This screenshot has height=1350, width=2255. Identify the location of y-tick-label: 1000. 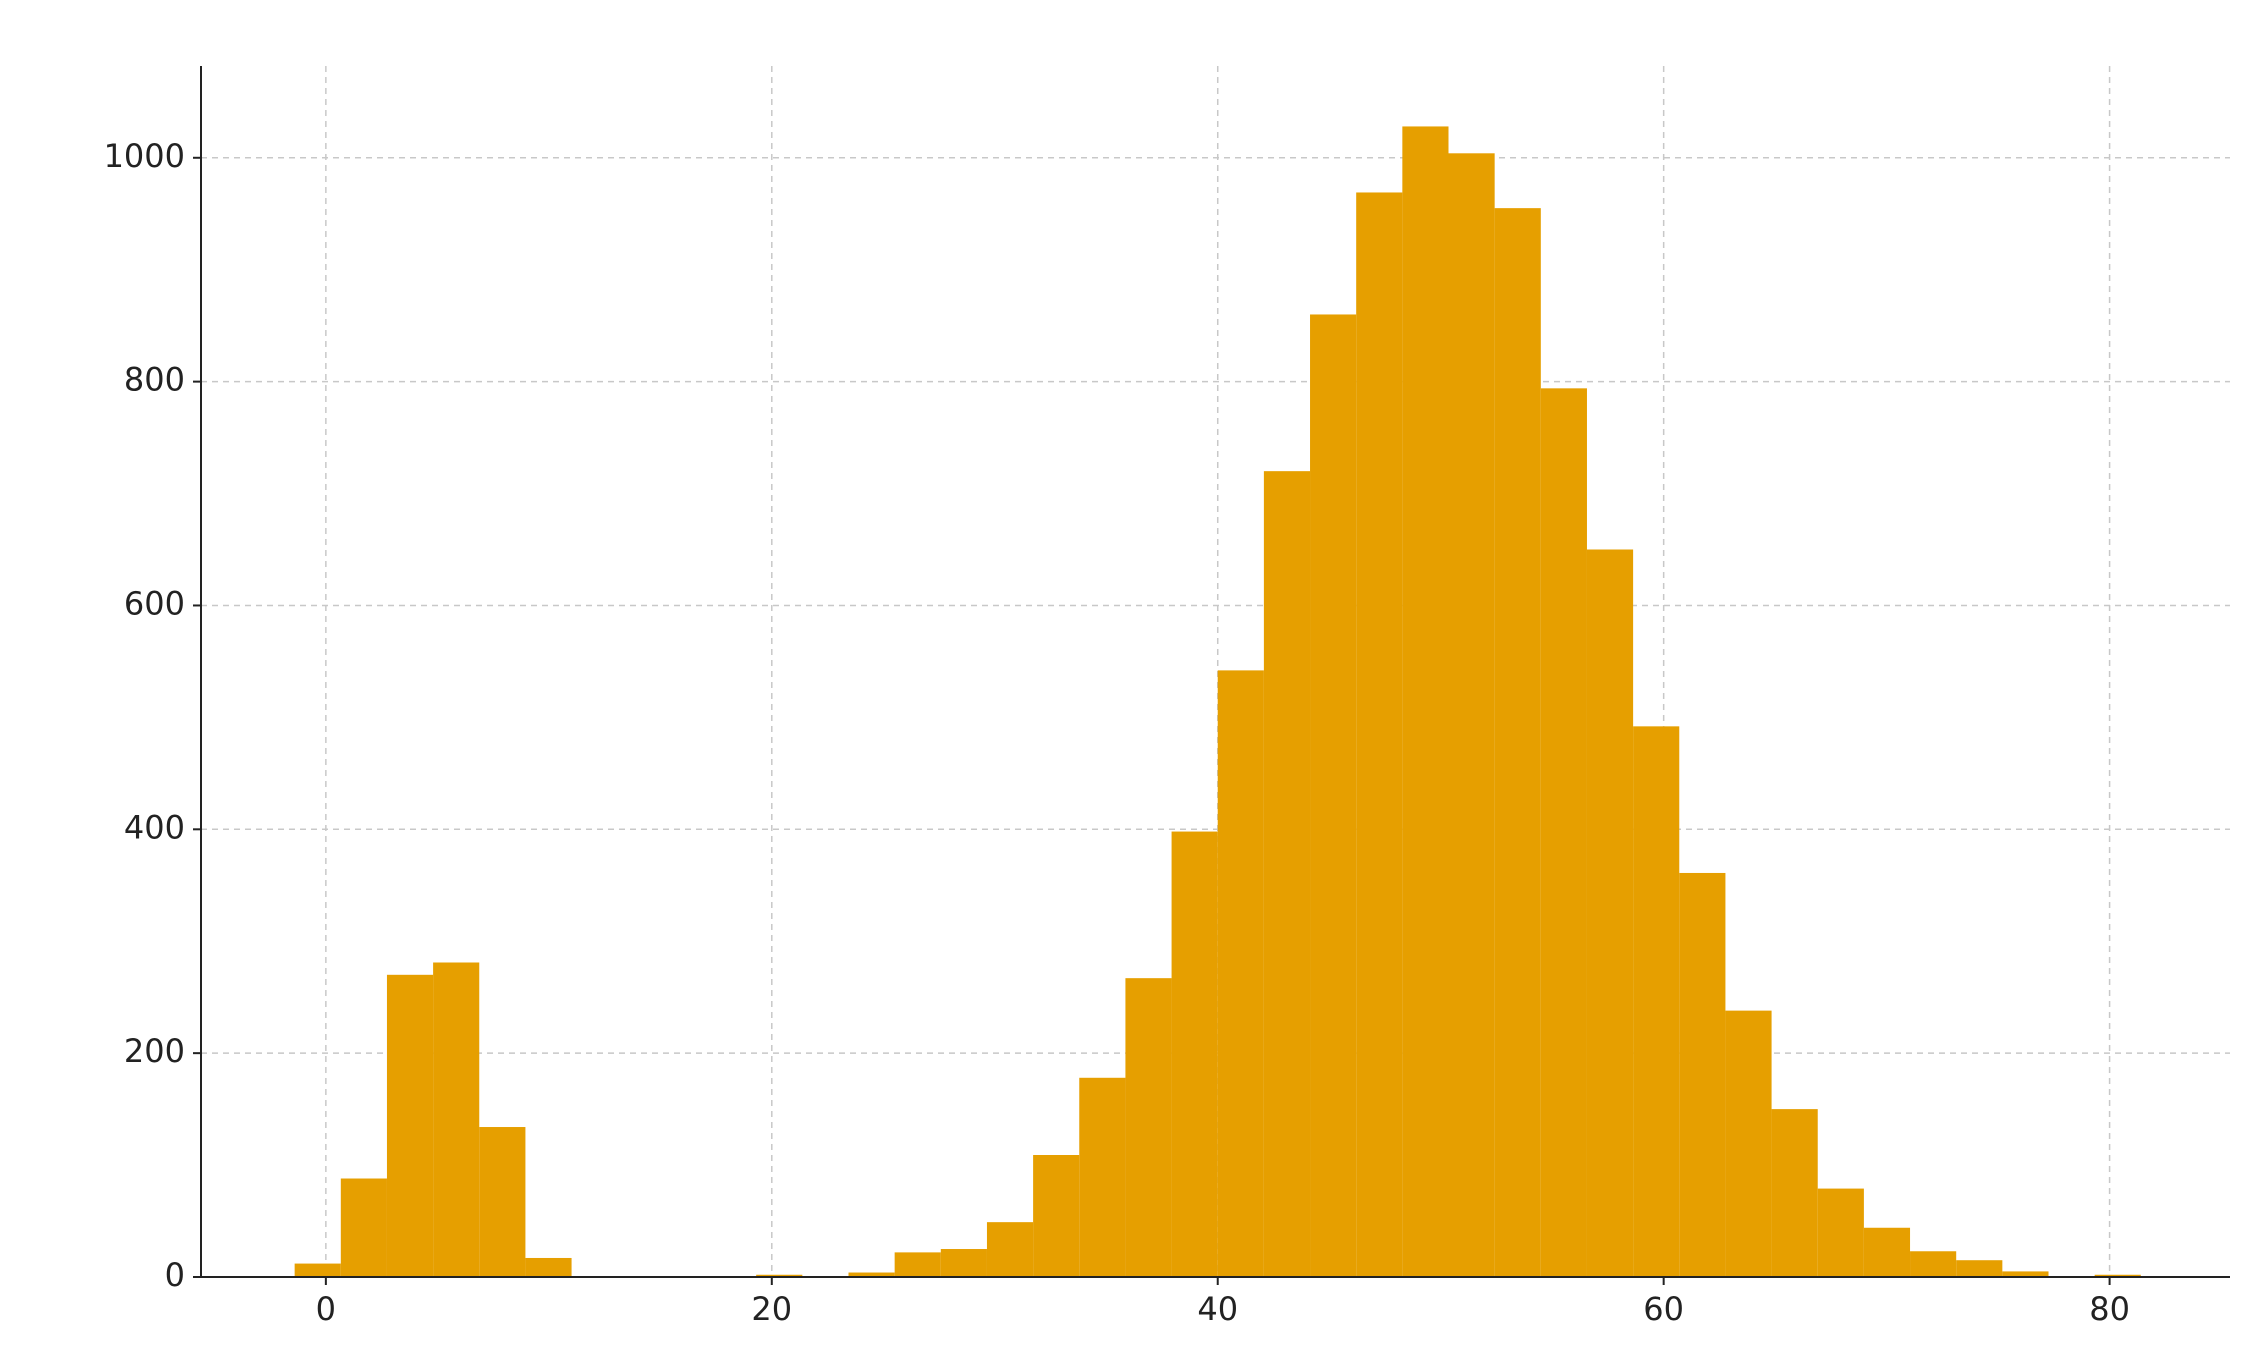
(144, 156).